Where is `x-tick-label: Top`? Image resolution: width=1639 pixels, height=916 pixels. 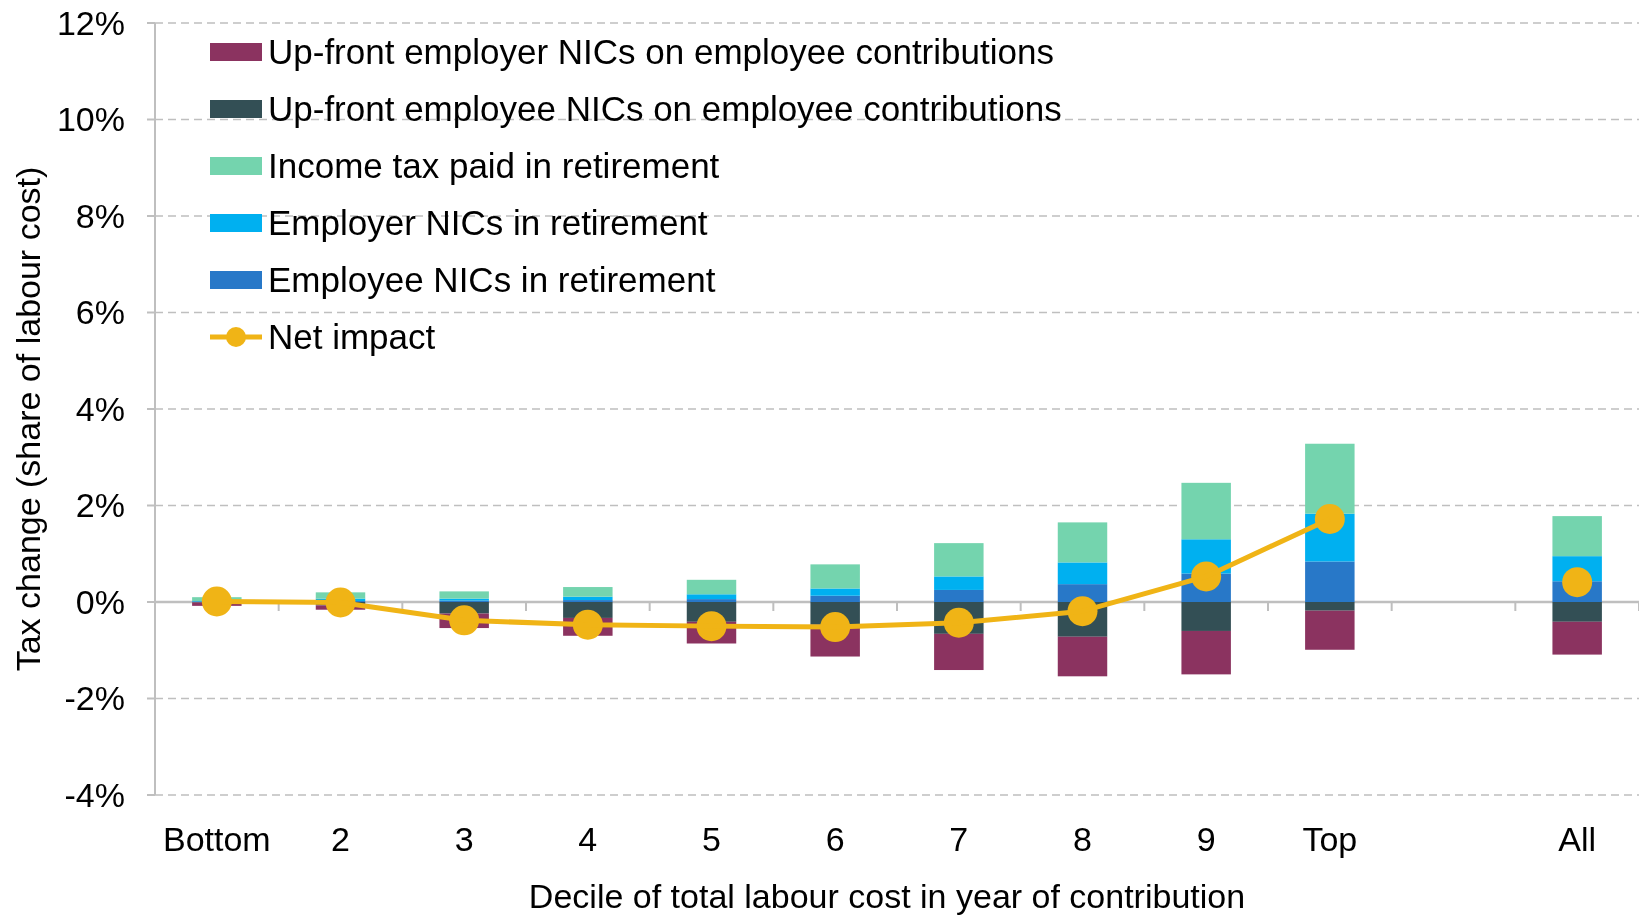
x-tick-label: Top is located at coordinates (1330, 839).